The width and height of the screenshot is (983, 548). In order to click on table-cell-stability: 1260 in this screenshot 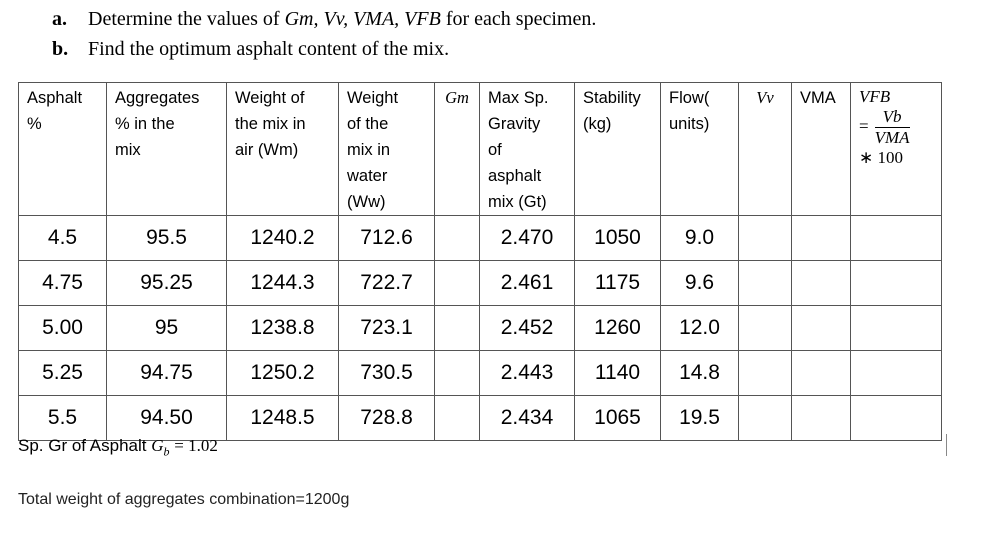, I will do `click(617, 328)`.